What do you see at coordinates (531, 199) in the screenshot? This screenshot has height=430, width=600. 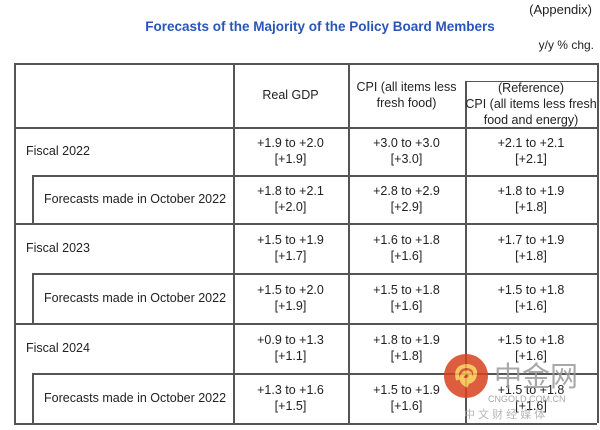 I see `cell-reference-cpi: +1.8 to +1.9 [+1.8]` at bounding box center [531, 199].